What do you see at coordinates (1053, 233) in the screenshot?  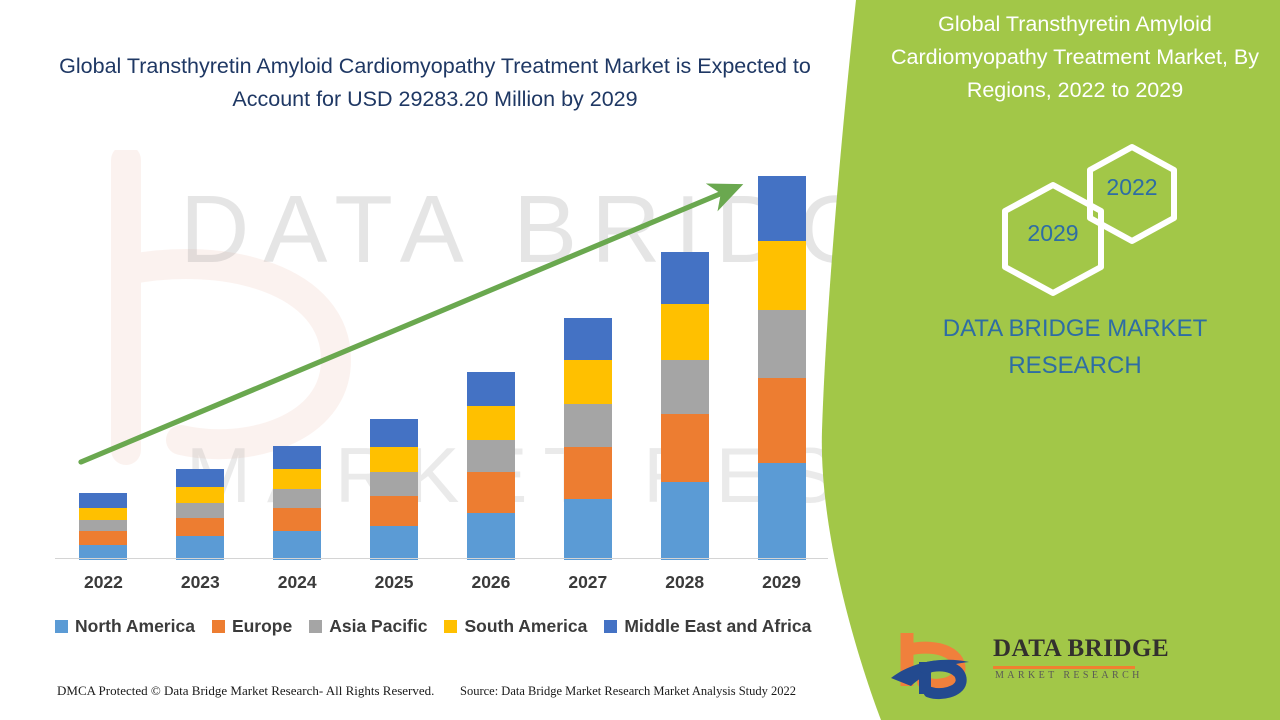 I see `hexagon-2029-label: 2029` at bounding box center [1053, 233].